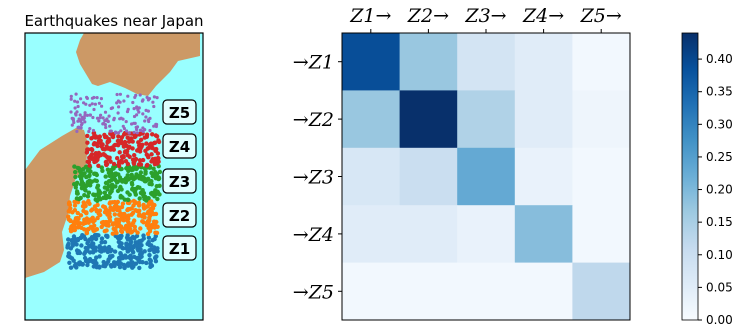  Describe the element at coordinates (428, 16) in the screenshot. I see `x-tick-label: Z2→` at that location.